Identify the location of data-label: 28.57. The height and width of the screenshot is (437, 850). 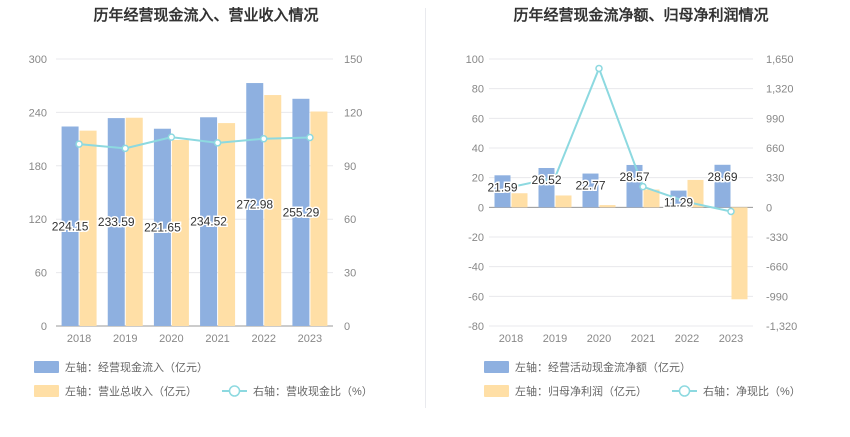
(634, 177).